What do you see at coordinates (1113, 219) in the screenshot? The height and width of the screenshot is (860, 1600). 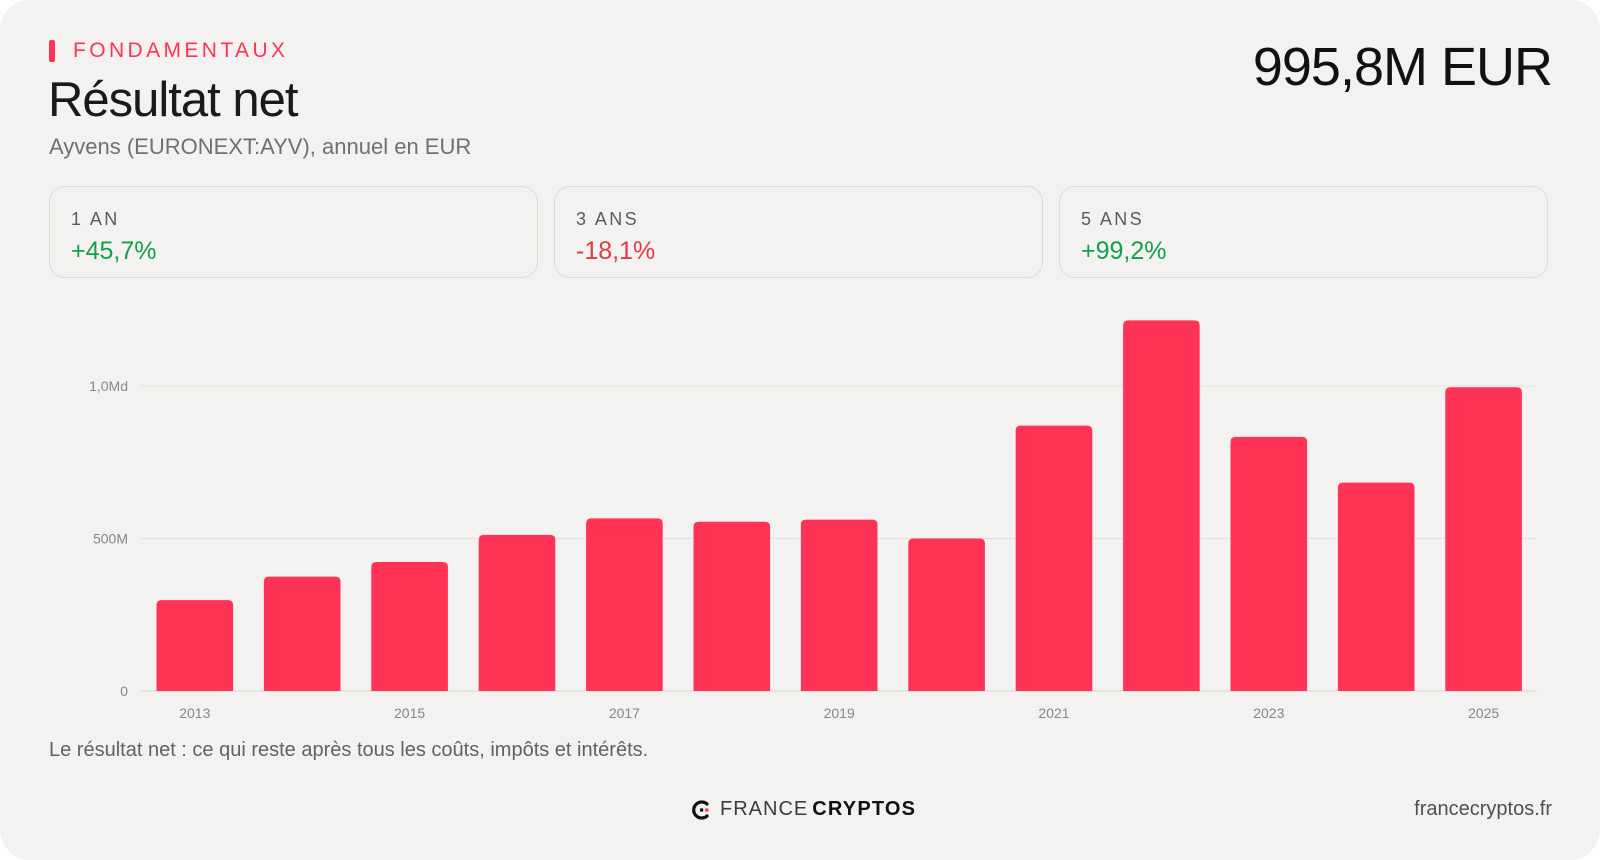 I see `stat-label: 5 ANS` at bounding box center [1113, 219].